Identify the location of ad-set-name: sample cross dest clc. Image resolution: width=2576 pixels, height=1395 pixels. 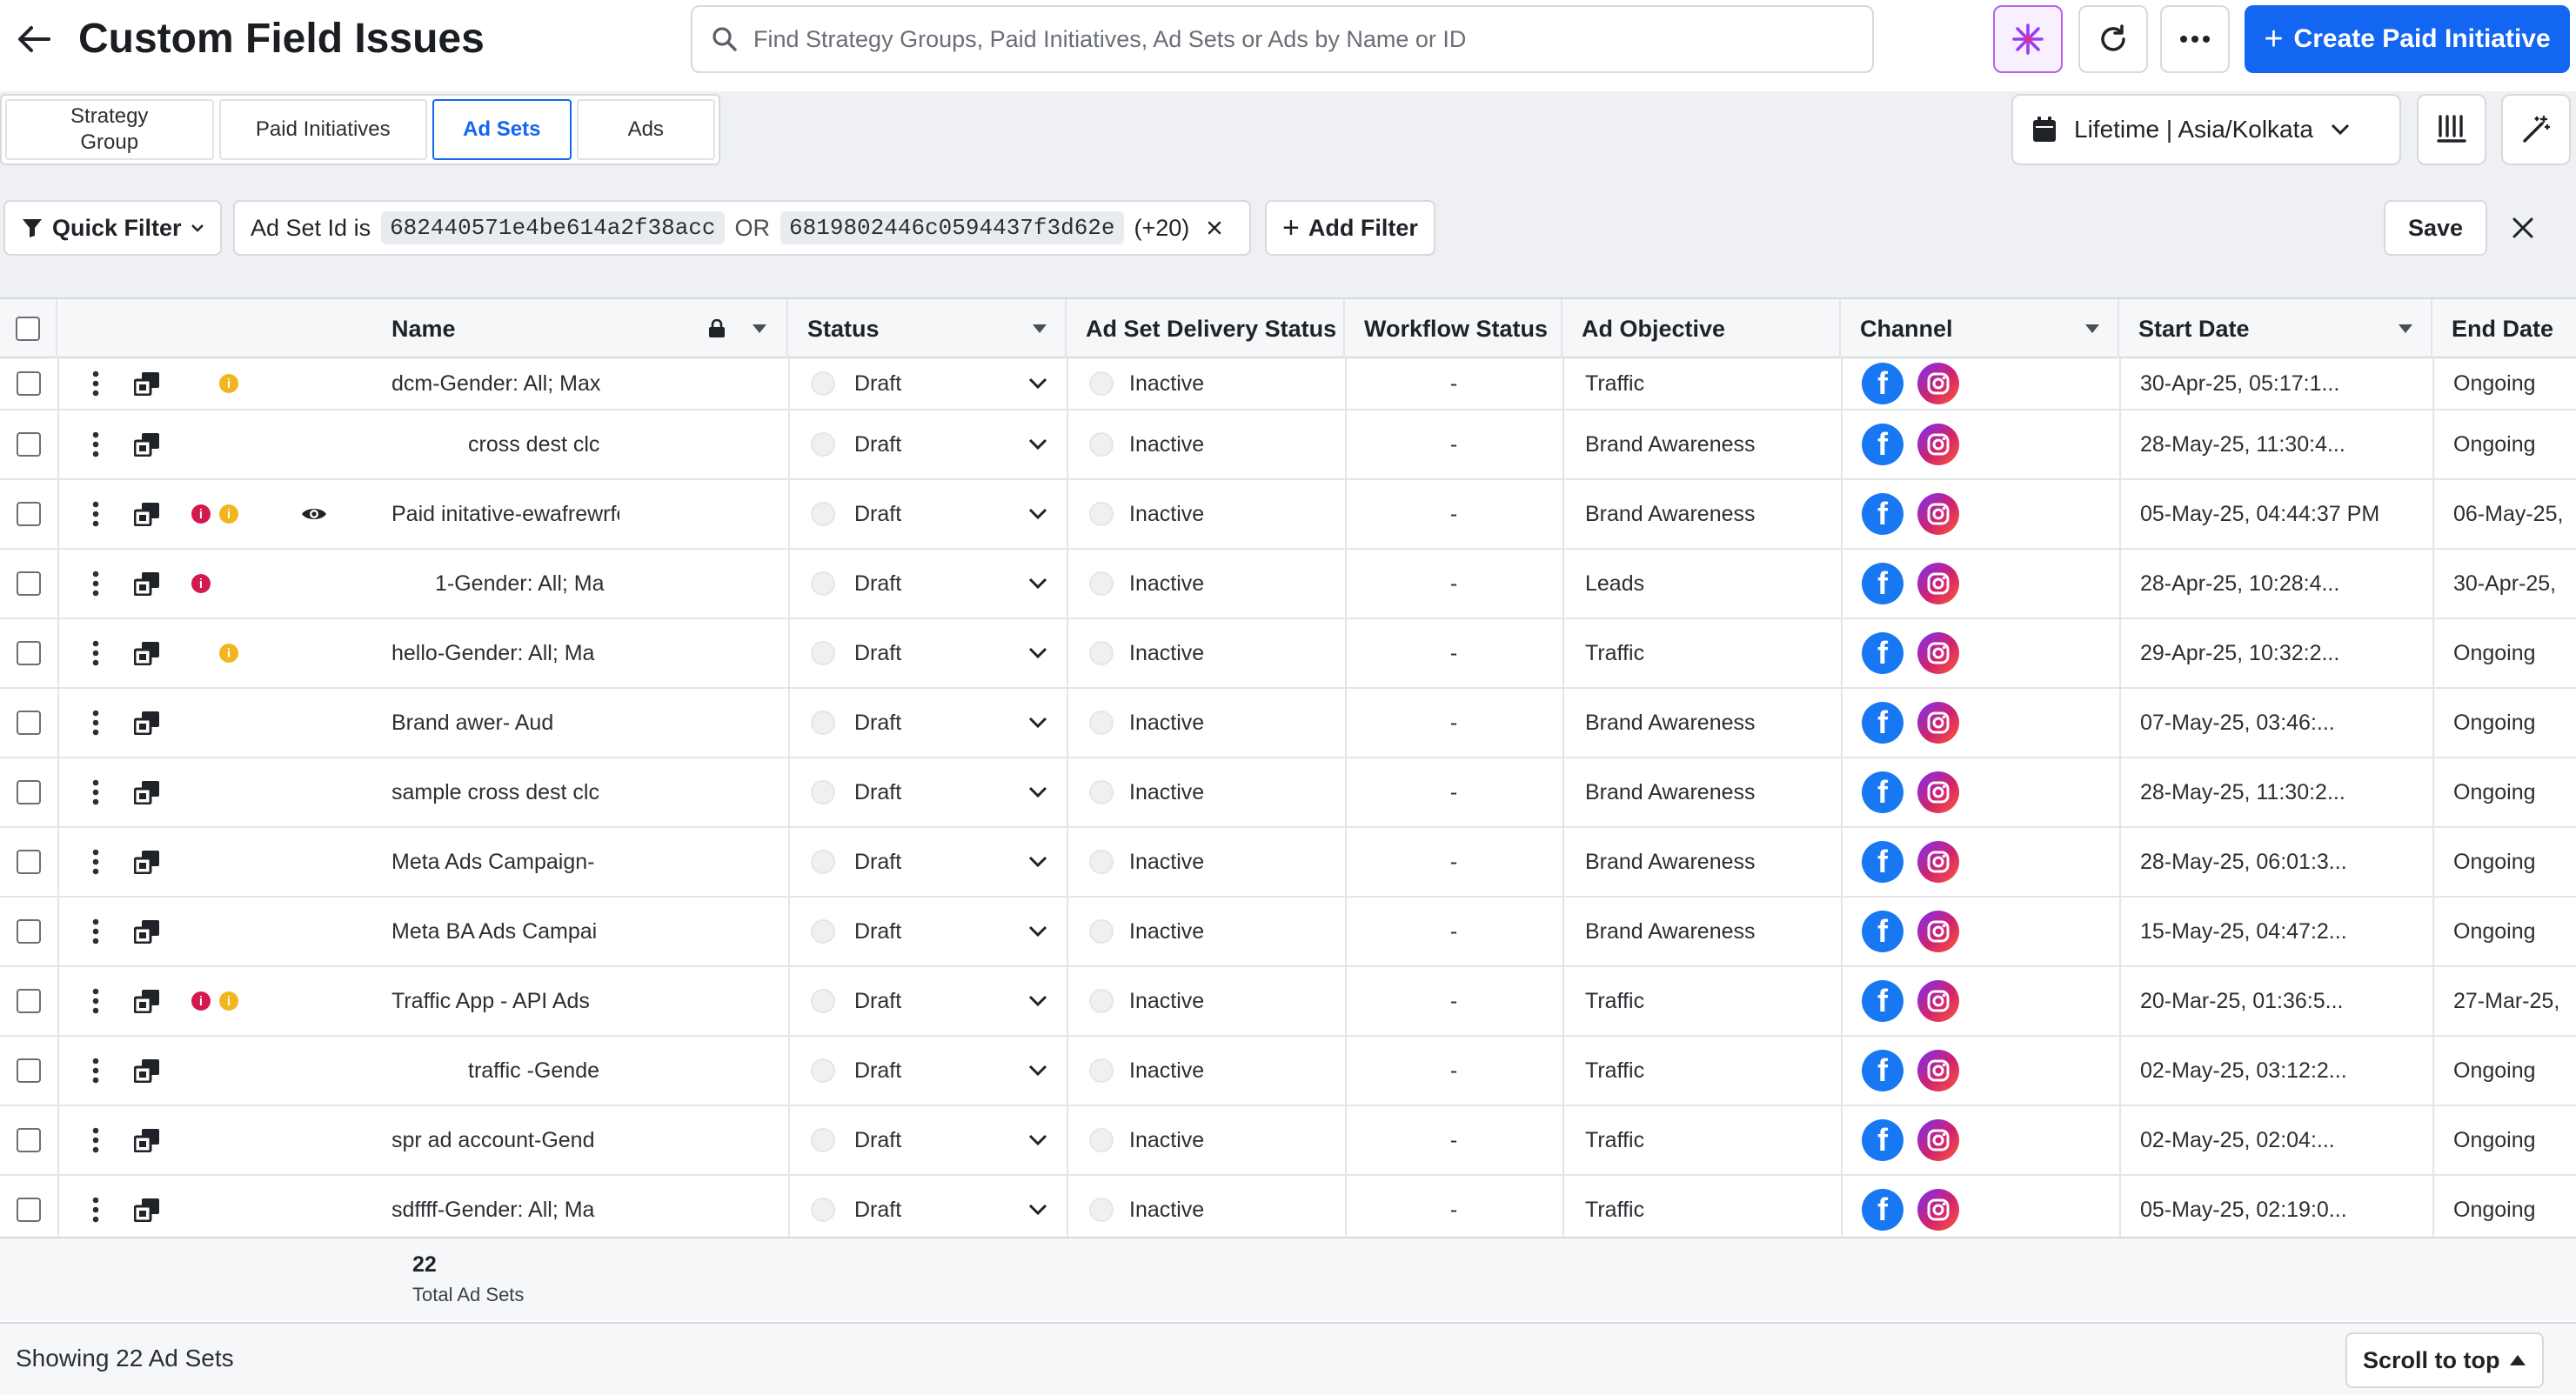
(495, 791).